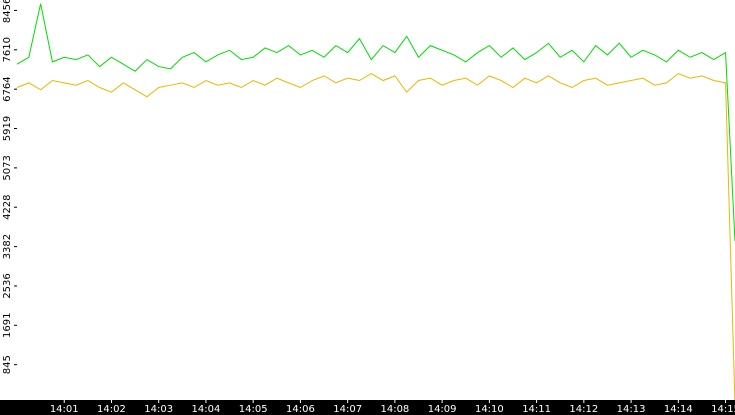 The width and height of the screenshot is (735, 415). I want to click on y-tick-label: 5073, so click(7, 167).